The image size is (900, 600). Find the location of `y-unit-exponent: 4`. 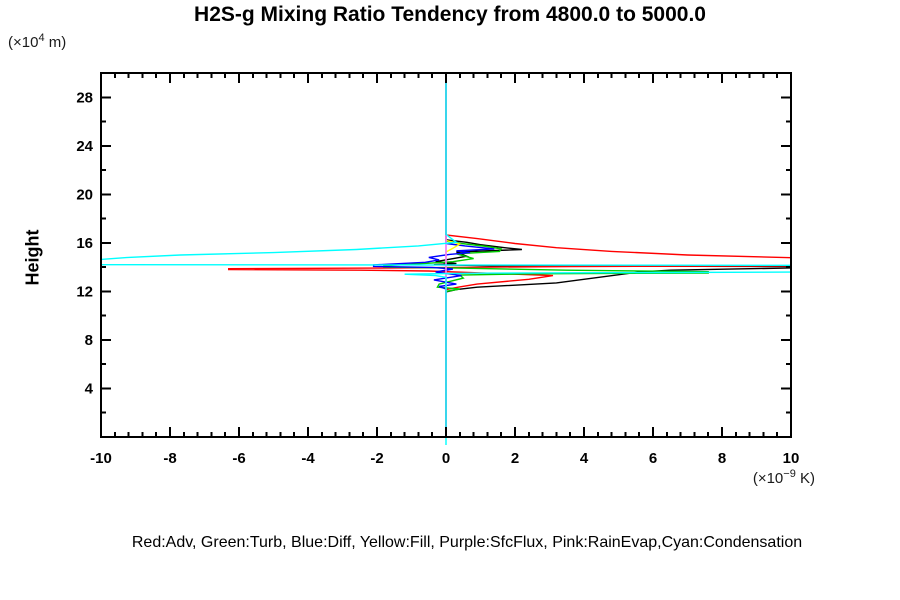

y-unit-exponent: 4 is located at coordinates (41, 38).